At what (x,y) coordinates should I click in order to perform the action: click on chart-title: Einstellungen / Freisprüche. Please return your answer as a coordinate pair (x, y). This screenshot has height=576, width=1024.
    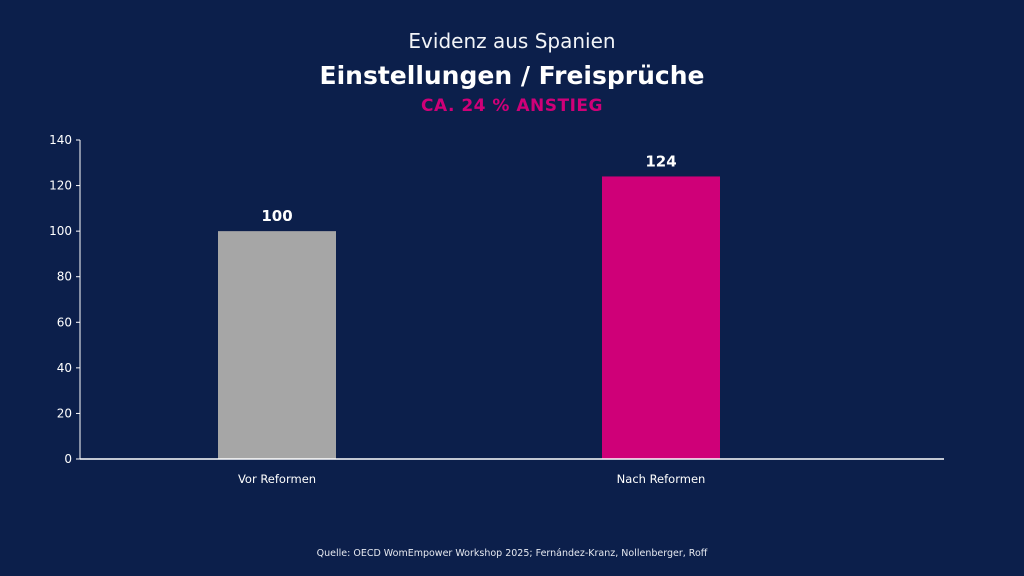
    Looking at the image, I should click on (512, 75).